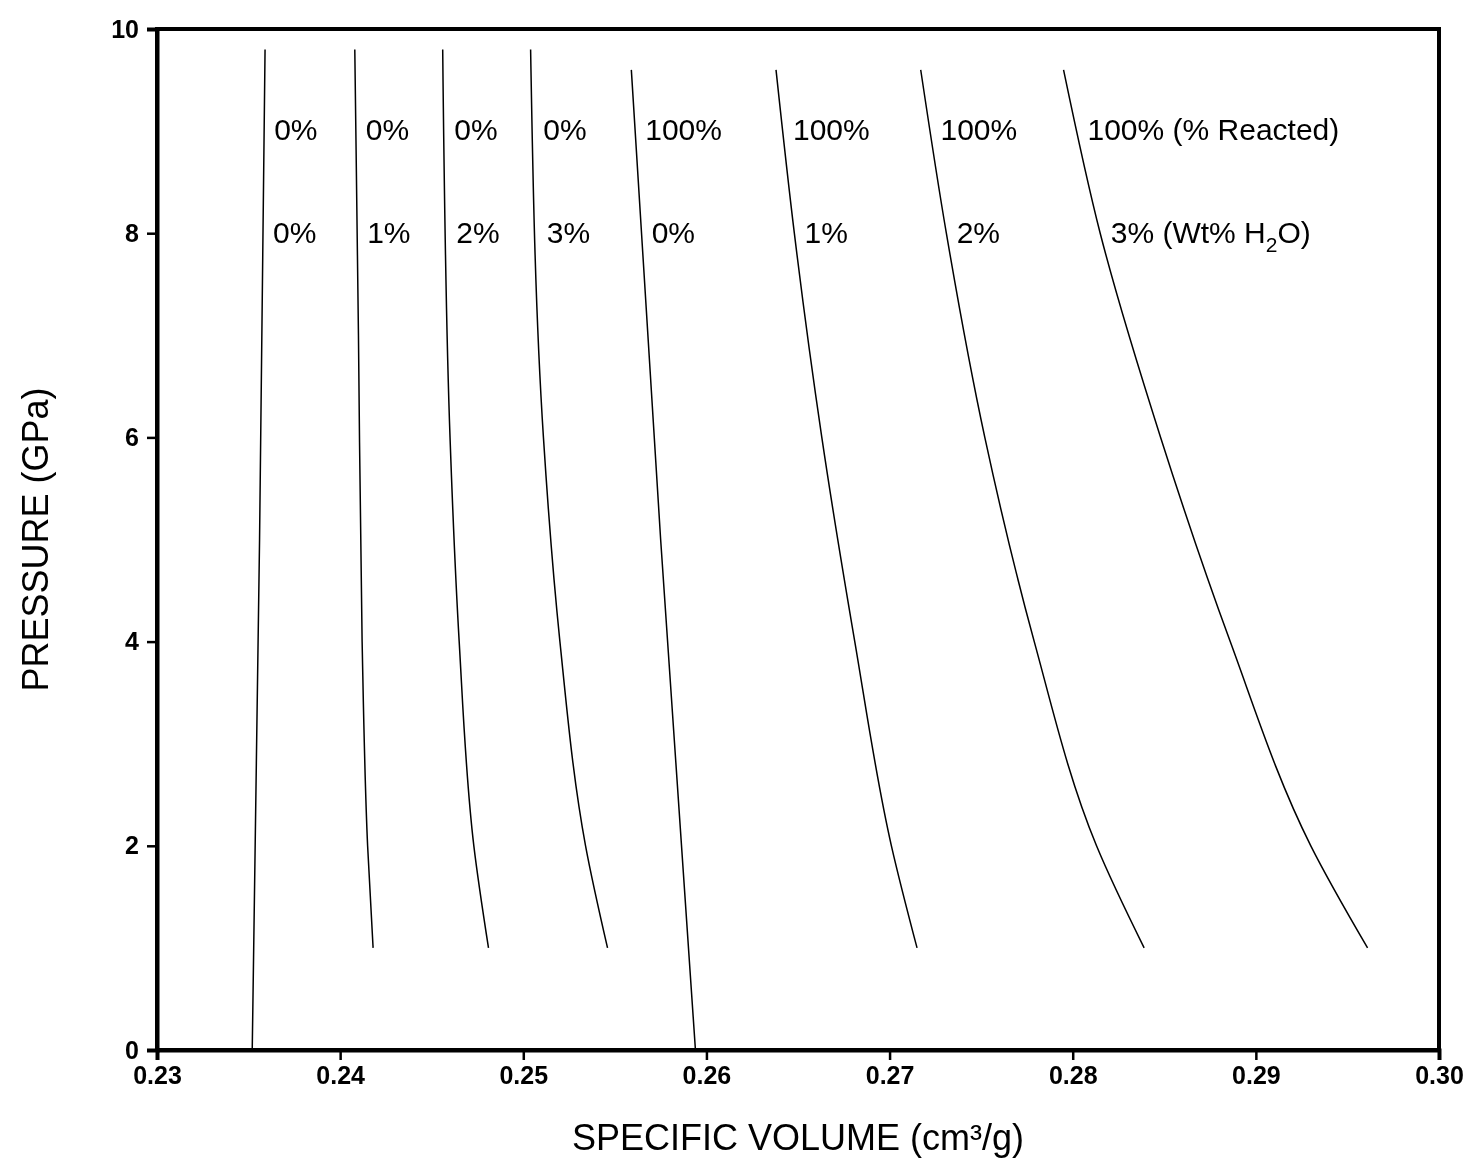 The image size is (1484, 1163). I want to click on annotation: 3% (Wt% H$_{2}$O), so click(1210, 236).